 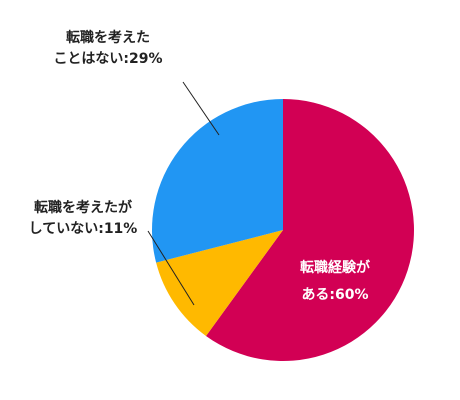 What do you see at coordinates (83, 229) in the screenshot?
I see `slice-label: していない:11%` at bounding box center [83, 229].